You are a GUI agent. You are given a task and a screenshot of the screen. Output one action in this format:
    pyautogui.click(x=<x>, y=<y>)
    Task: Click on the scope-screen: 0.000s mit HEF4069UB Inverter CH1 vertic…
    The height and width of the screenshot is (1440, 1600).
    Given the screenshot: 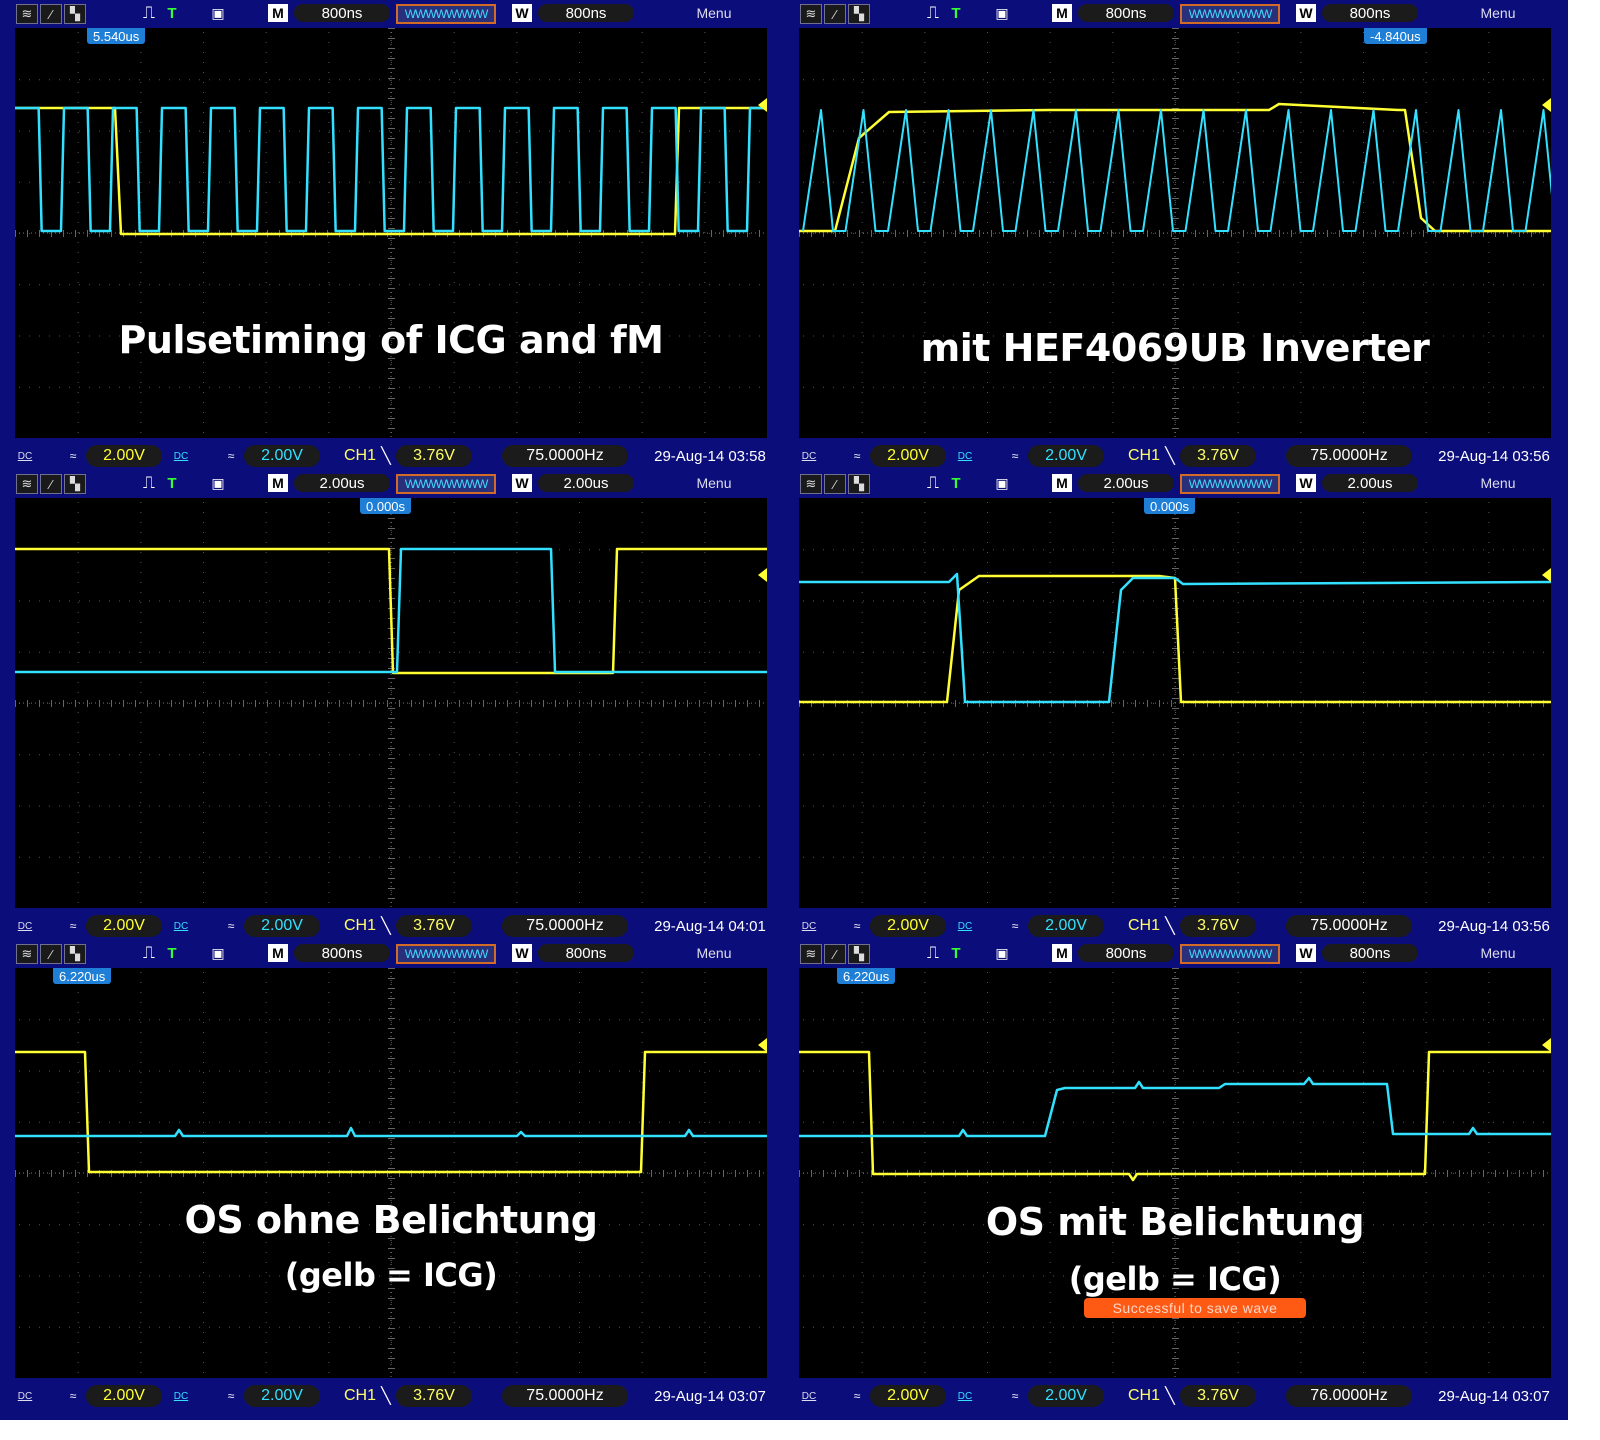 What is the action you would take?
    pyautogui.click(x=1175, y=703)
    